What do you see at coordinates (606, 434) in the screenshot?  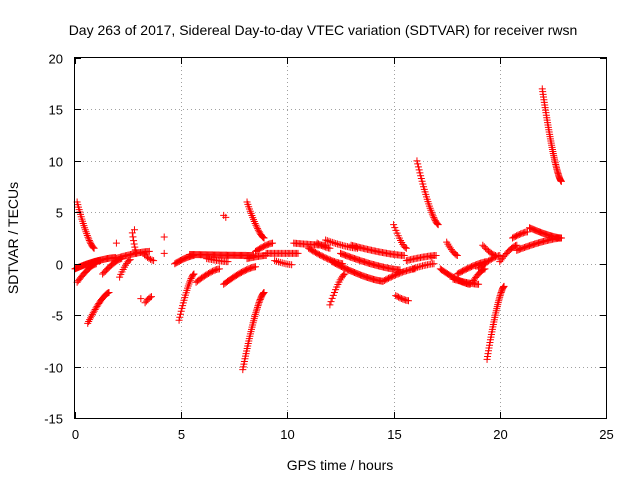 I see `x-tick-label: 25` at bounding box center [606, 434].